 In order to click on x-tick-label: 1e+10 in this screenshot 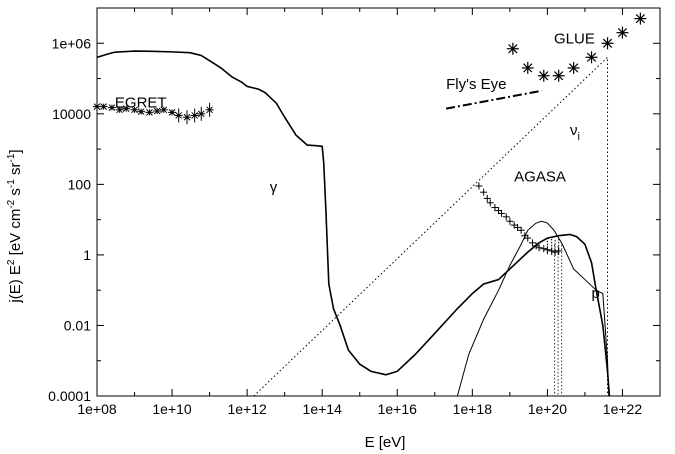, I will do `click(172, 409)`.